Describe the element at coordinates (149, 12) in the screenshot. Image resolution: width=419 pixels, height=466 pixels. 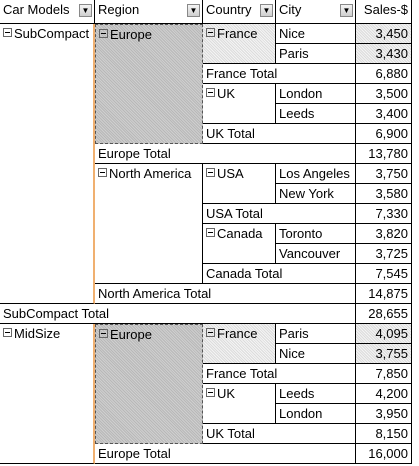
I see `column-header: Region ▼` at that location.